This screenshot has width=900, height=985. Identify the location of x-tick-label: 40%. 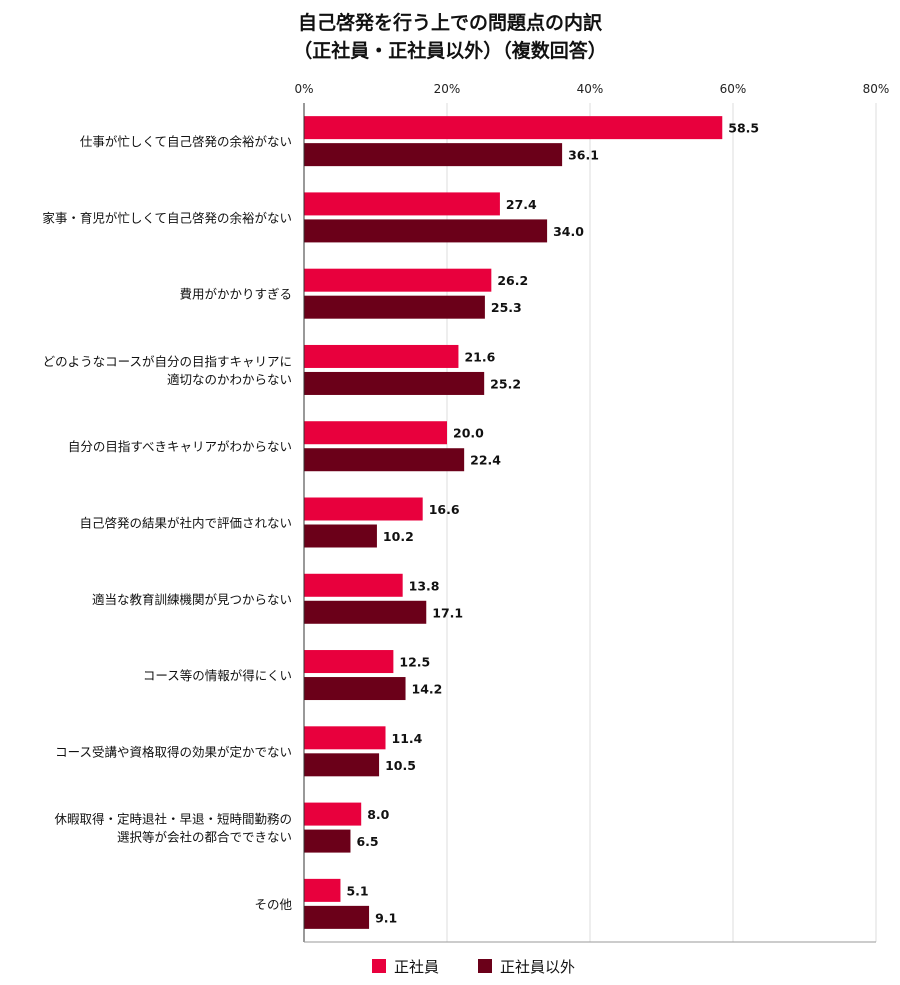
(590, 89).